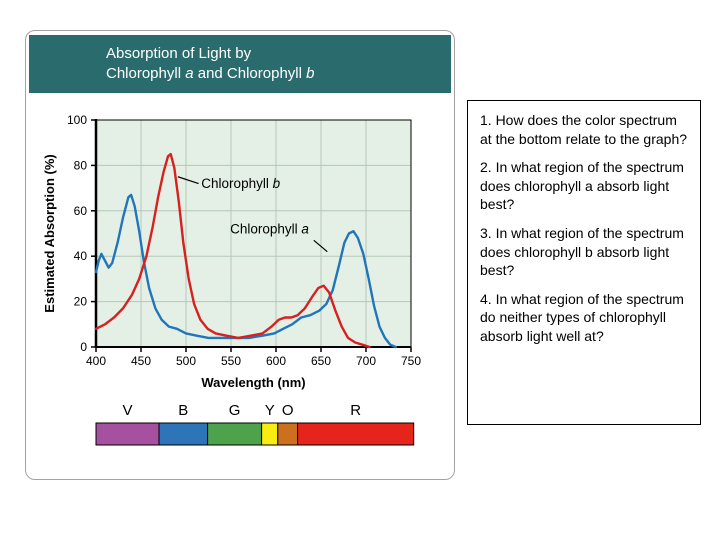 Image resolution: width=720 pixels, height=540 pixels. Describe the element at coordinates (235, 410) in the screenshot. I see `spectrum-label-G: G` at that location.